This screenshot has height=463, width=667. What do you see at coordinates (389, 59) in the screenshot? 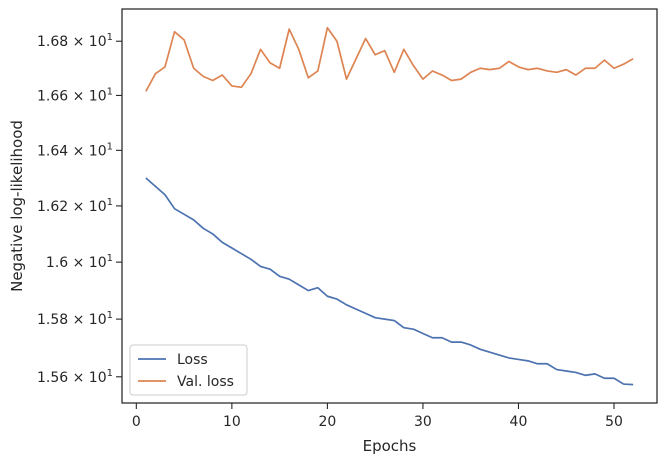
I see `series-line-val-loss` at bounding box center [389, 59].